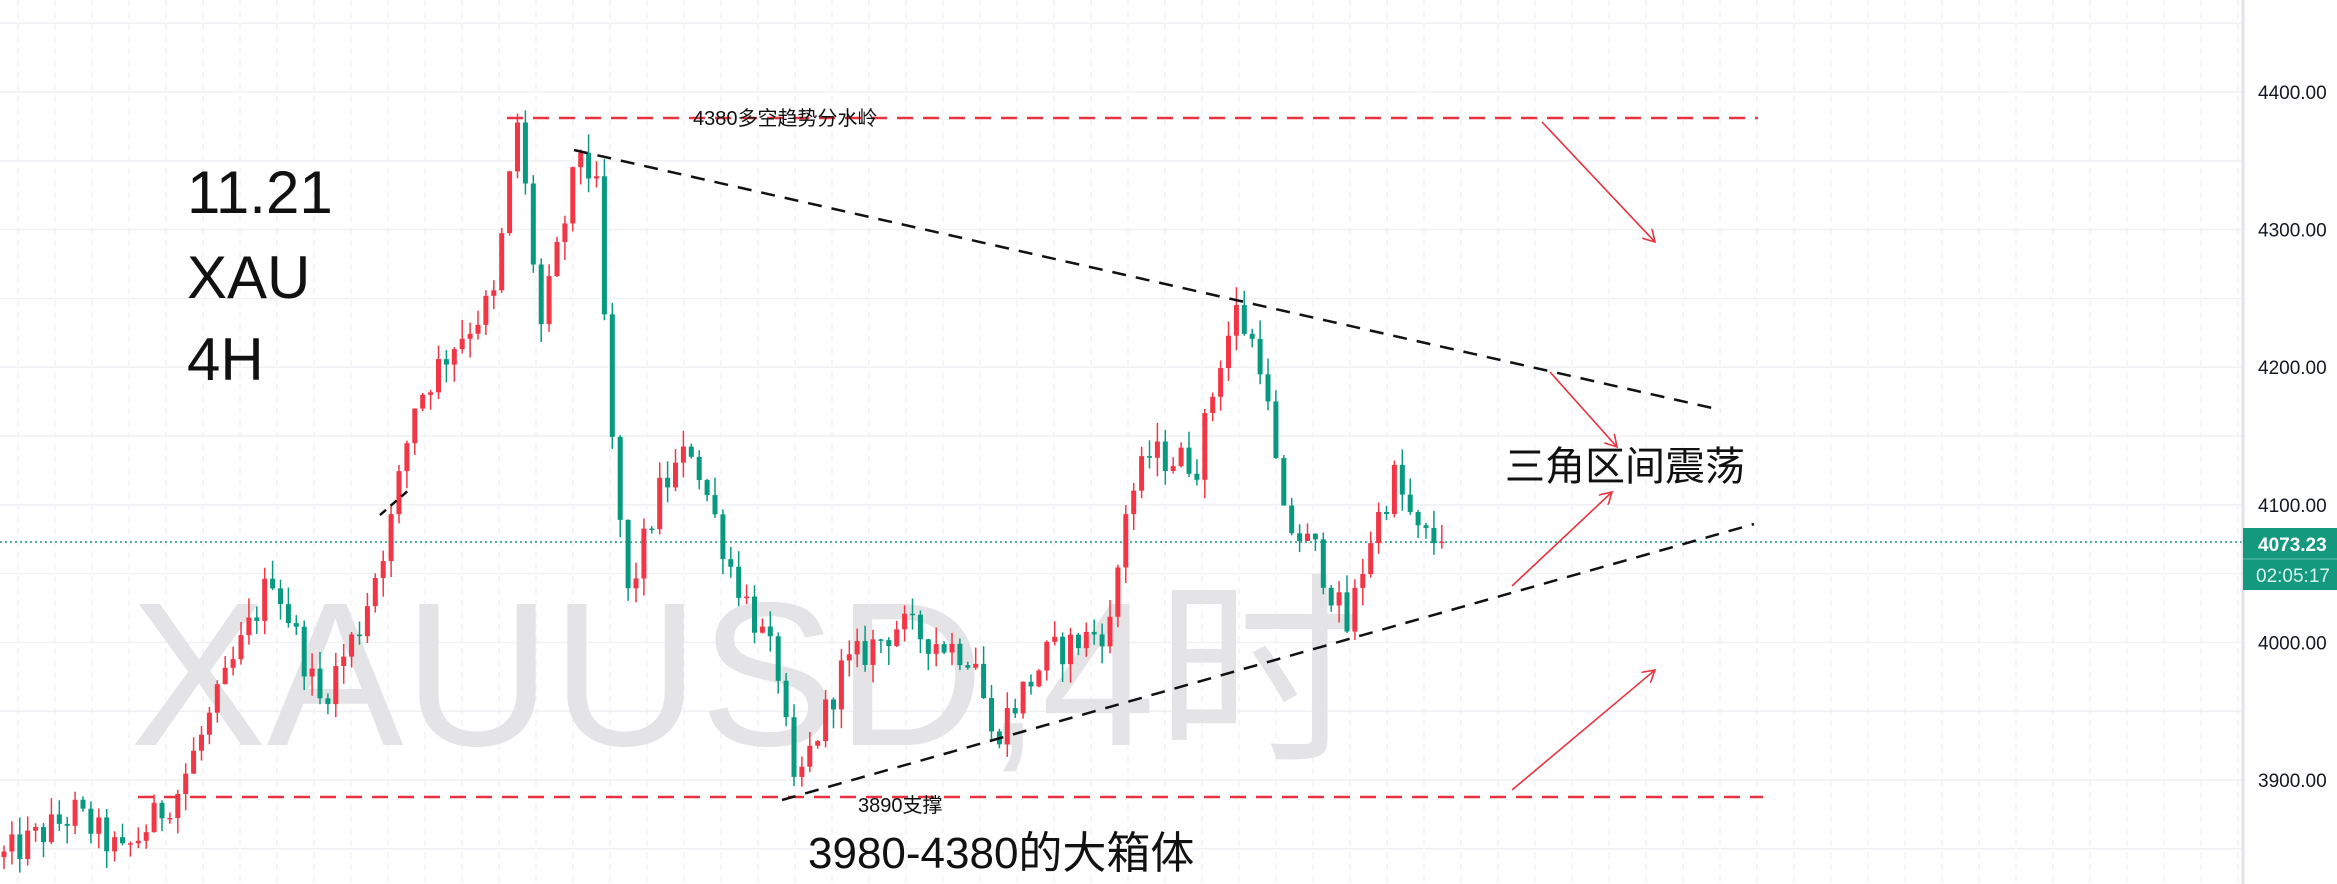 The height and width of the screenshot is (884, 2337). Describe the element at coordinates (1147, 280) in the screenshot. I see `descending-trendline` at that location.